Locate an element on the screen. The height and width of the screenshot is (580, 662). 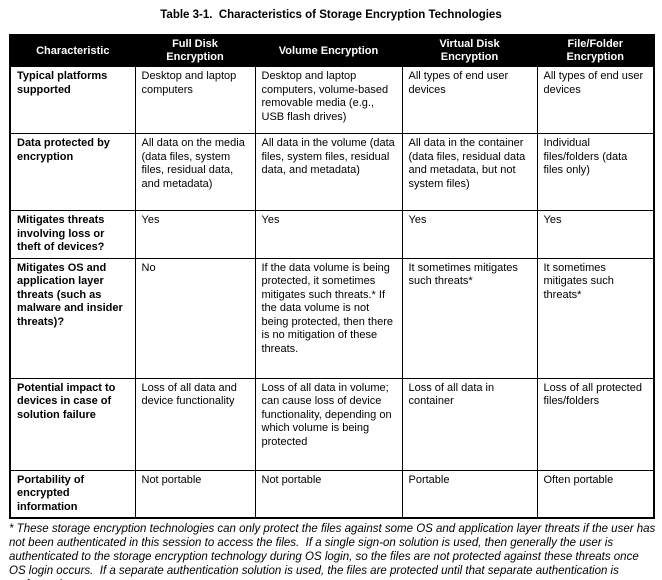
column-header-volume-encryption: Volume Encryption is located at coordinates (328, 50).